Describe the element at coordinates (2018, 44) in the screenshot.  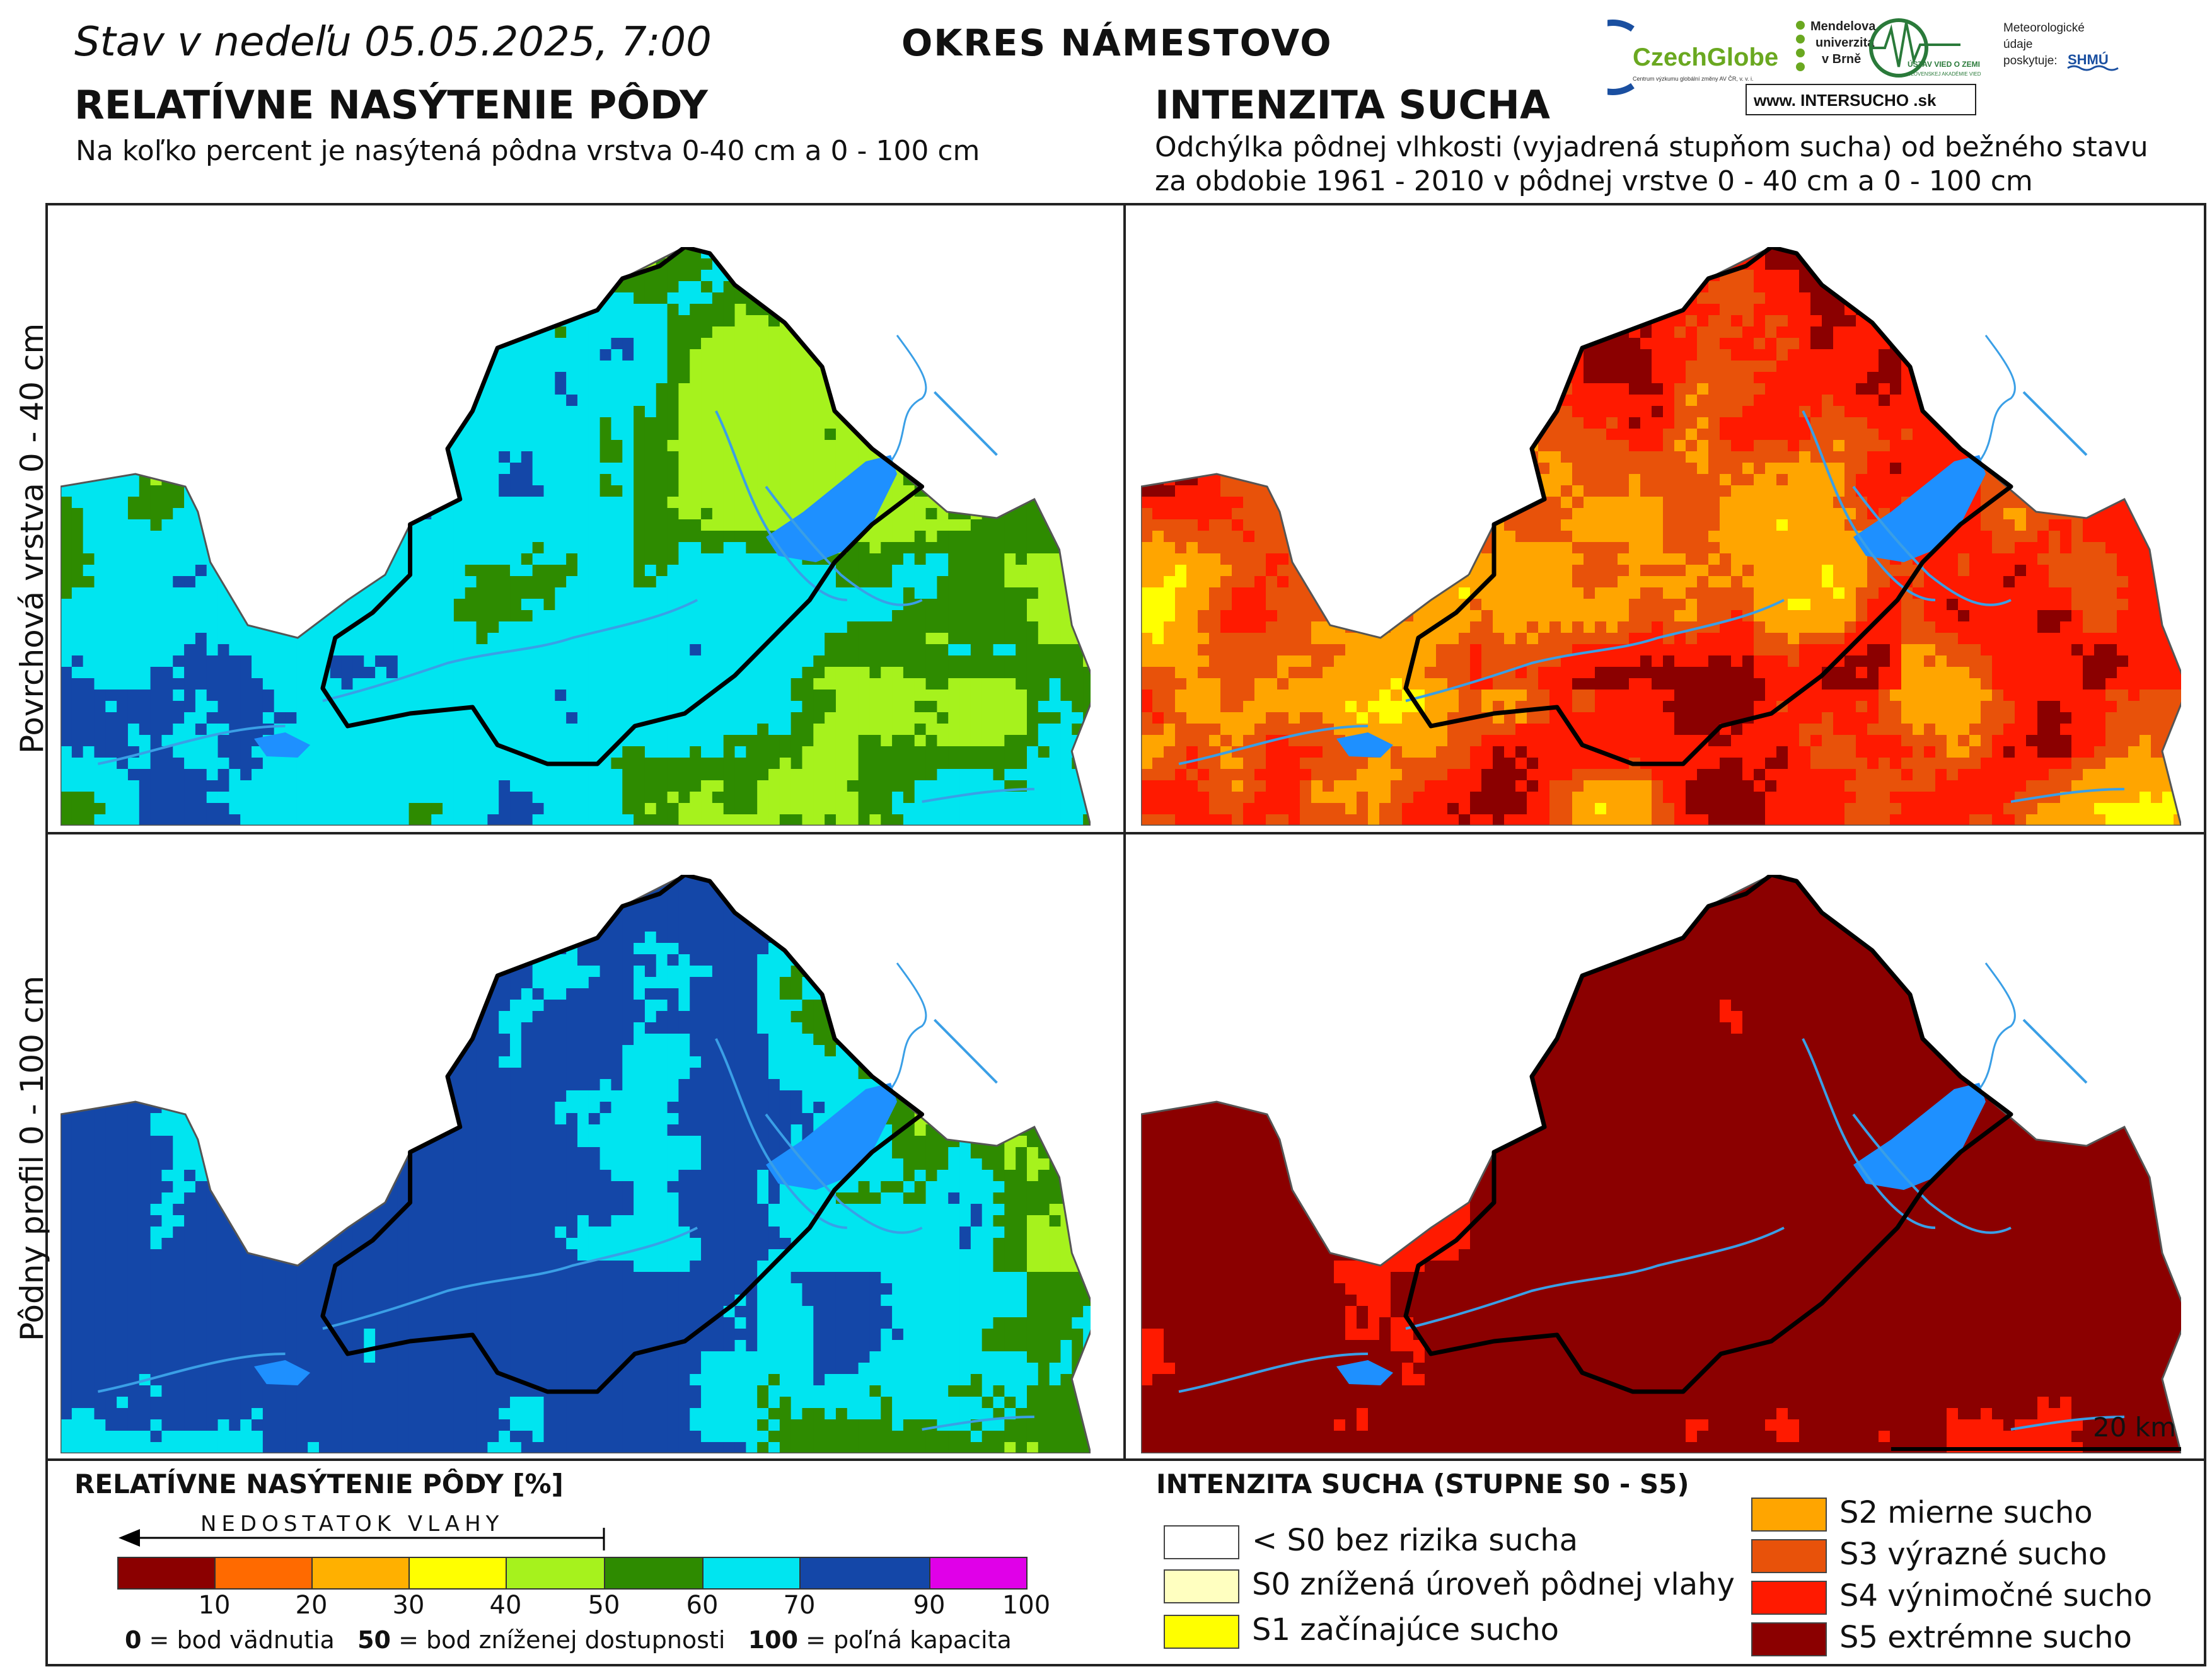
I see `svg-text: údaje` at that location.